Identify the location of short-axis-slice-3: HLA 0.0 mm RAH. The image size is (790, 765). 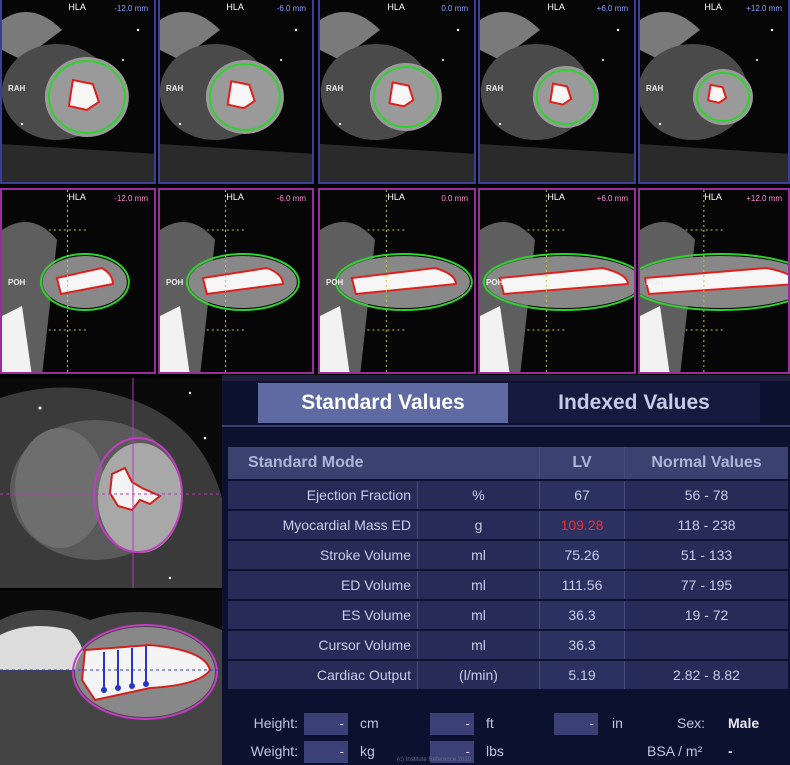
(397, 92).